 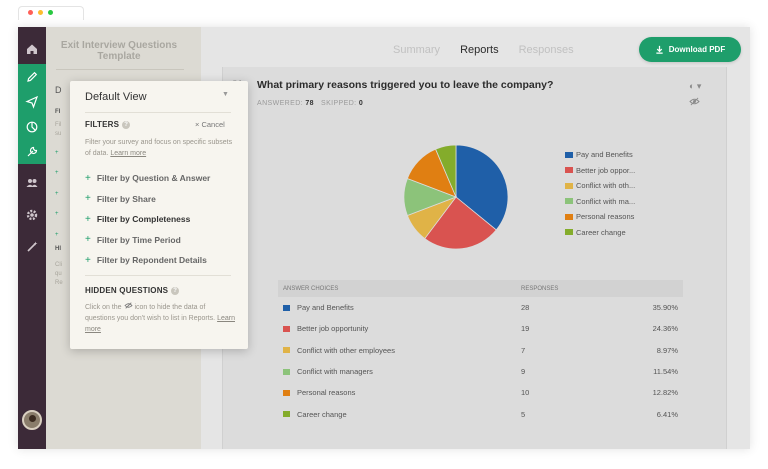 What do you see at coordinates (59, 283) in the screenshot?
I see `panel-fragment: Re` at bounding box center [59, 283].